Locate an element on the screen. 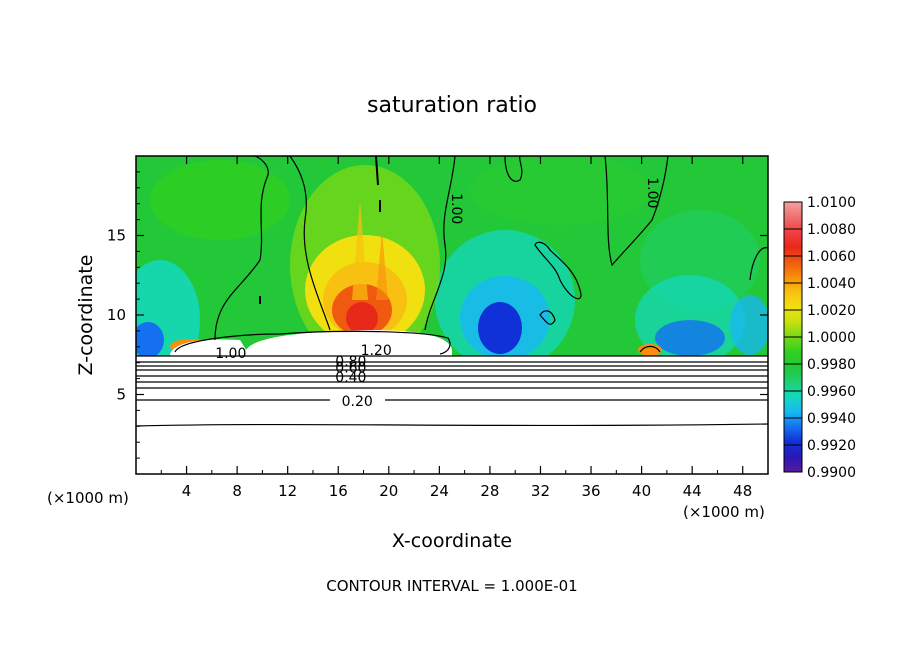 Image resolution: width=904 pixels, height=654 pixels. x-axis-label: X-coordinate is located at coordinates (452, 541).